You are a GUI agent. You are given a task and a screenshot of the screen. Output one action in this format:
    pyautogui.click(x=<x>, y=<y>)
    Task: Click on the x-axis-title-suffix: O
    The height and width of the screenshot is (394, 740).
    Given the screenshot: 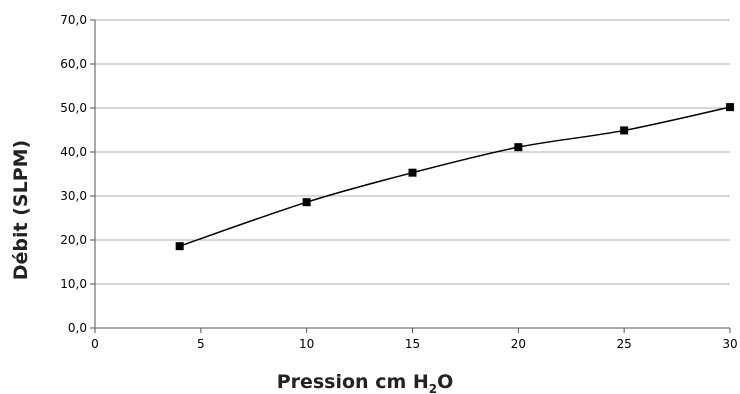 What is the action you would take?
    pyautogui.click(x=445, y=382)
    